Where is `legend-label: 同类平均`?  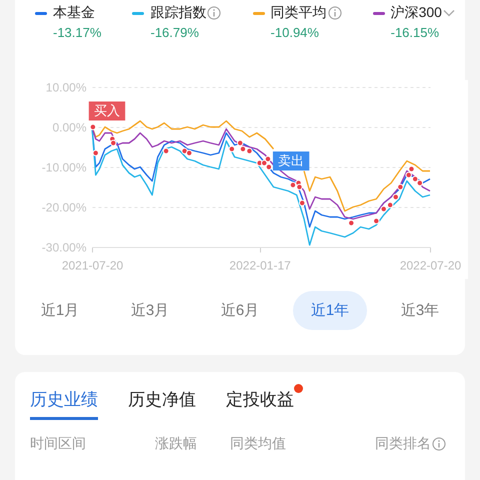
legend-label: 同类平均 is located at coordinates (299, 13).